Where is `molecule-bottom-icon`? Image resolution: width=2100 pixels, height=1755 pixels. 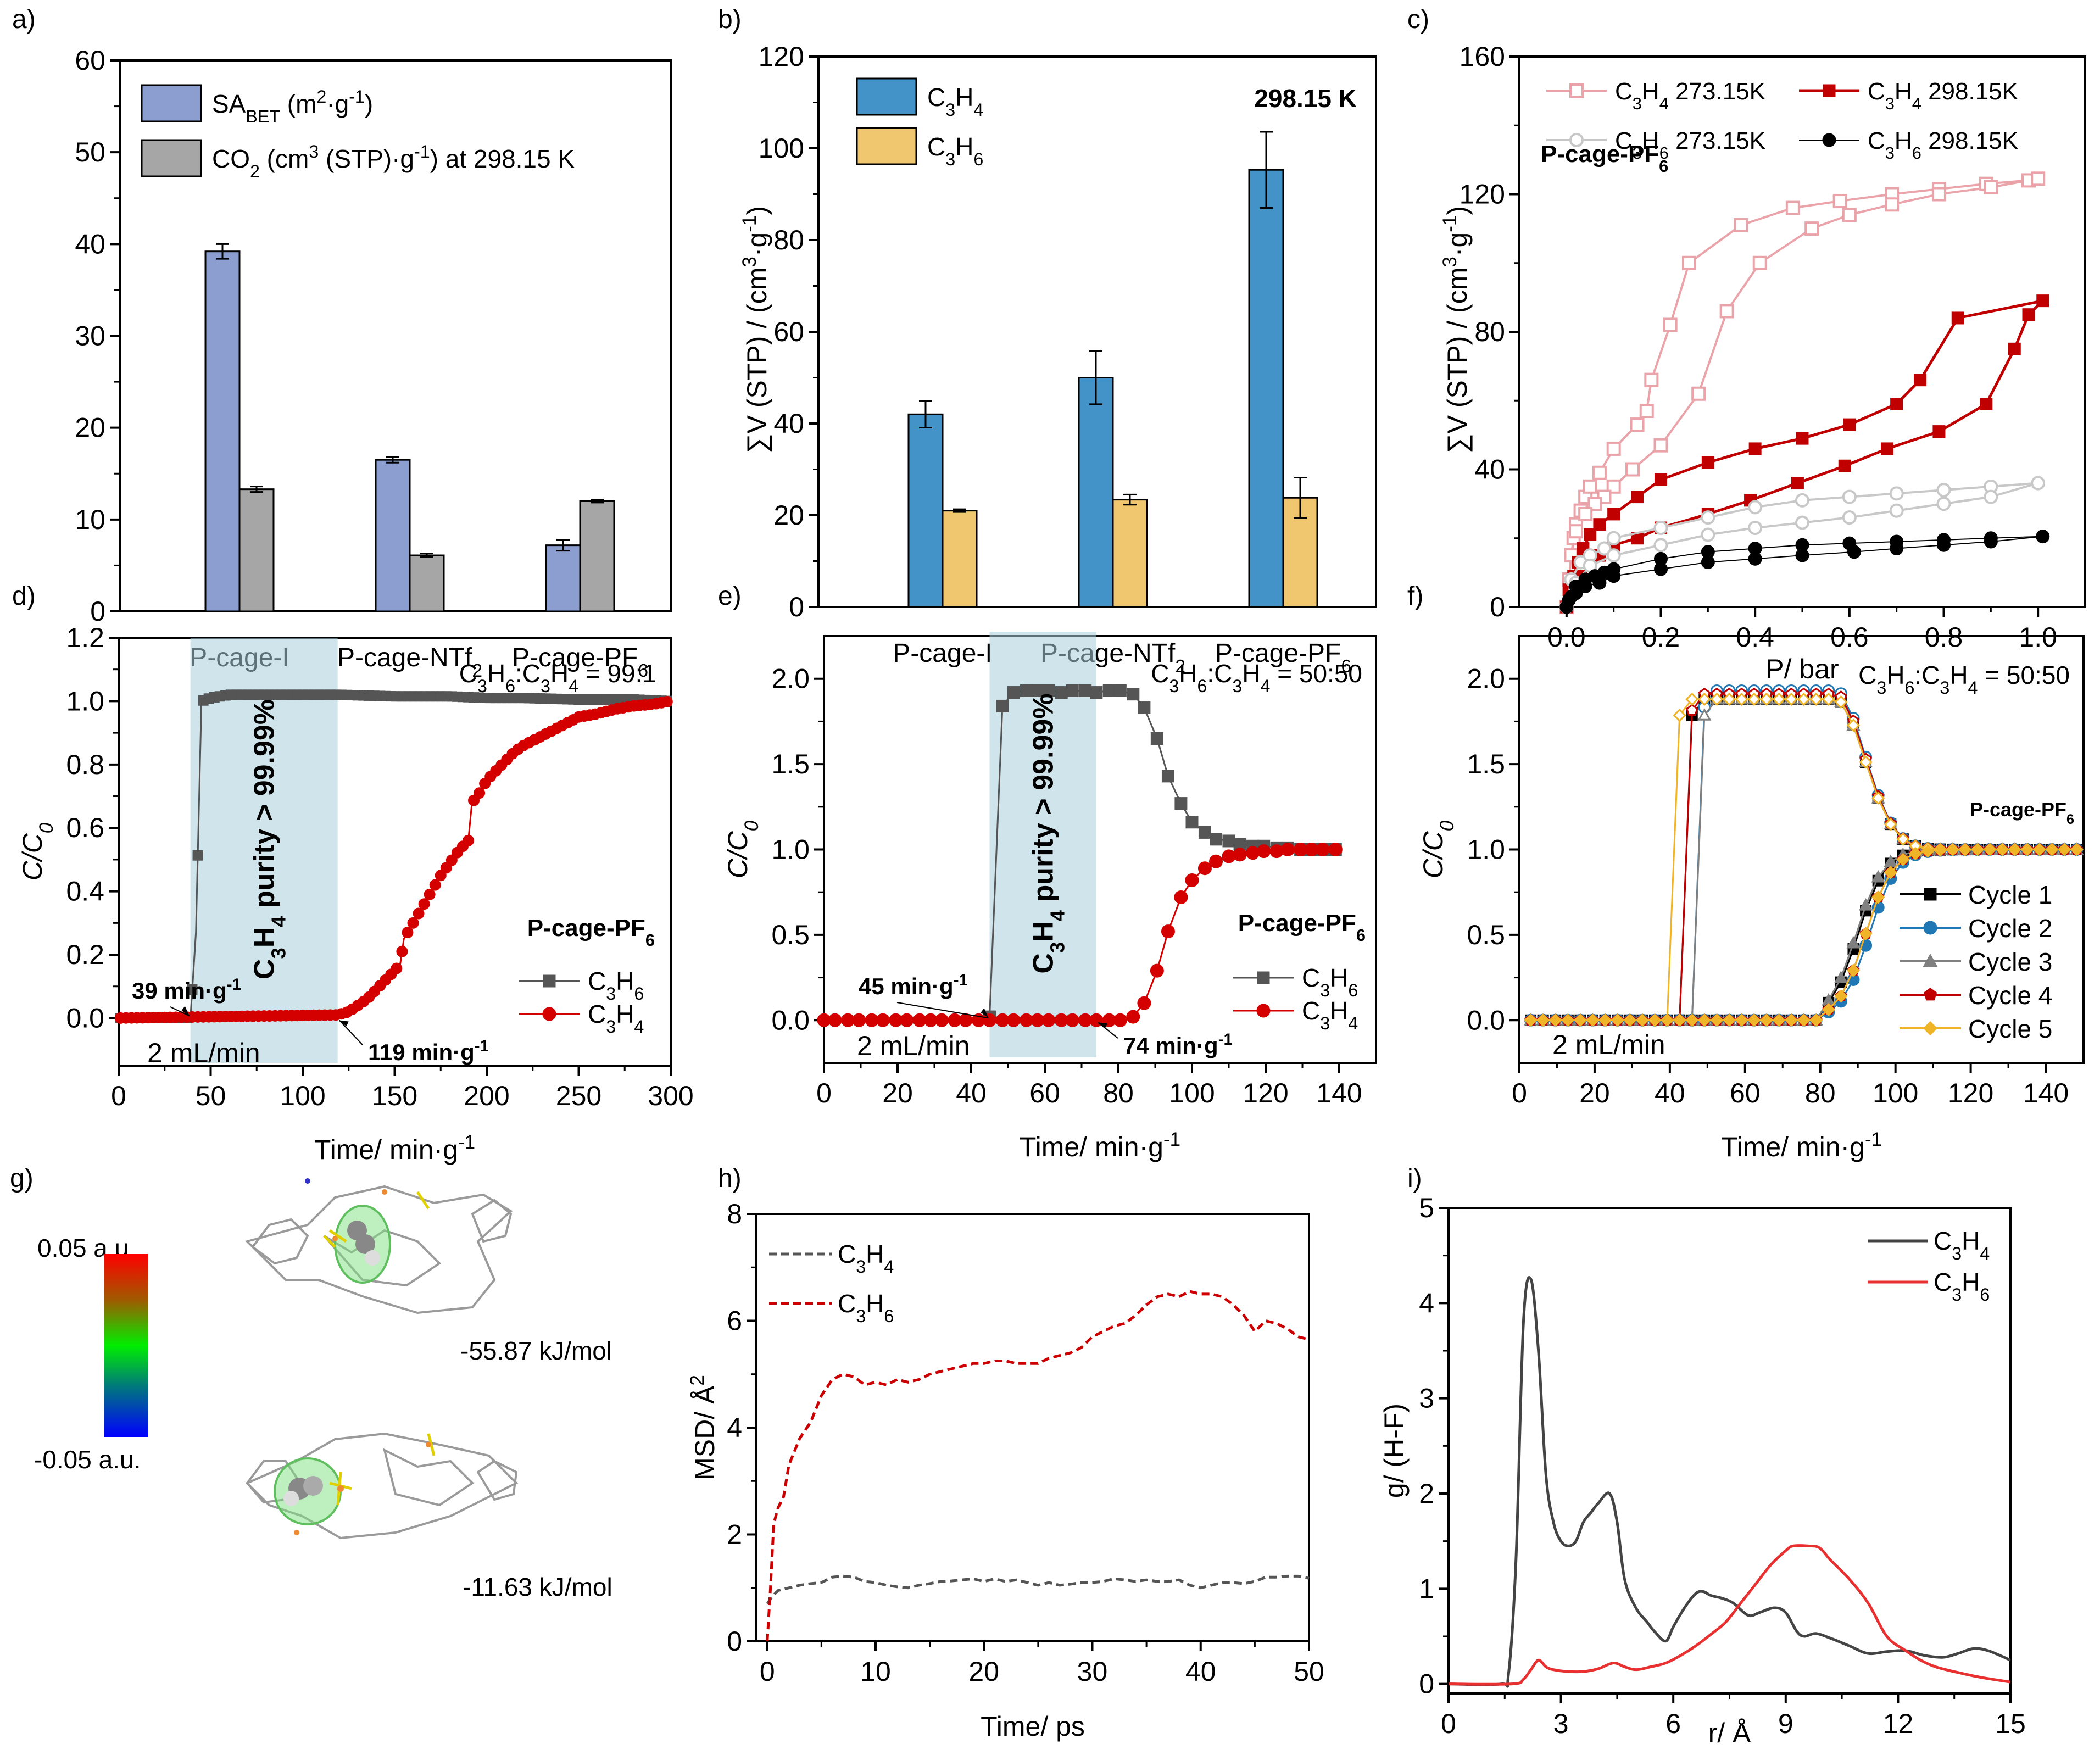
molecule-bottom-icon is located at coordinates (382, 1486).